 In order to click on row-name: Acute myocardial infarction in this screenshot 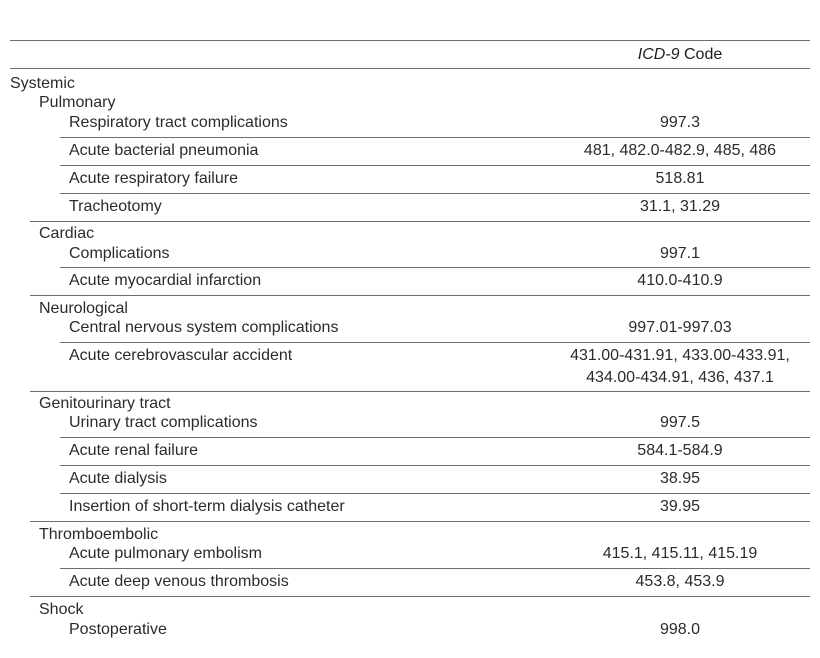, I will do `click(165, 280)`.